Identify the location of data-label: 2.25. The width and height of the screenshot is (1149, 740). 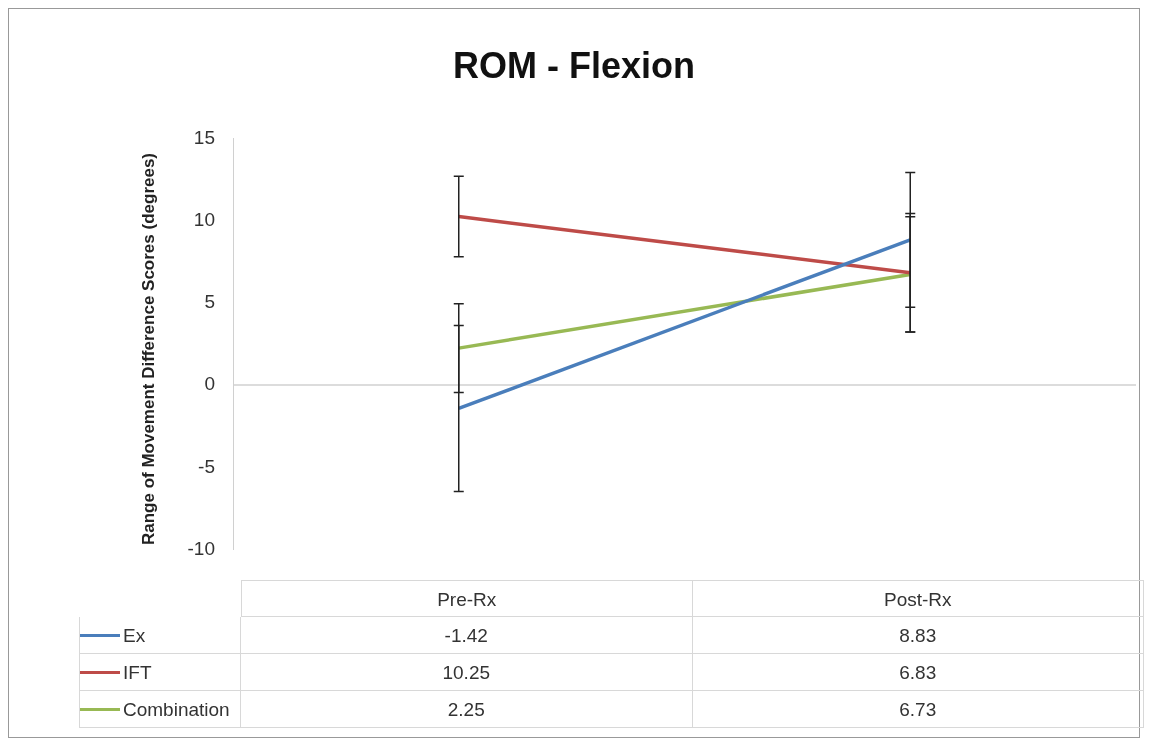
(467, 709).